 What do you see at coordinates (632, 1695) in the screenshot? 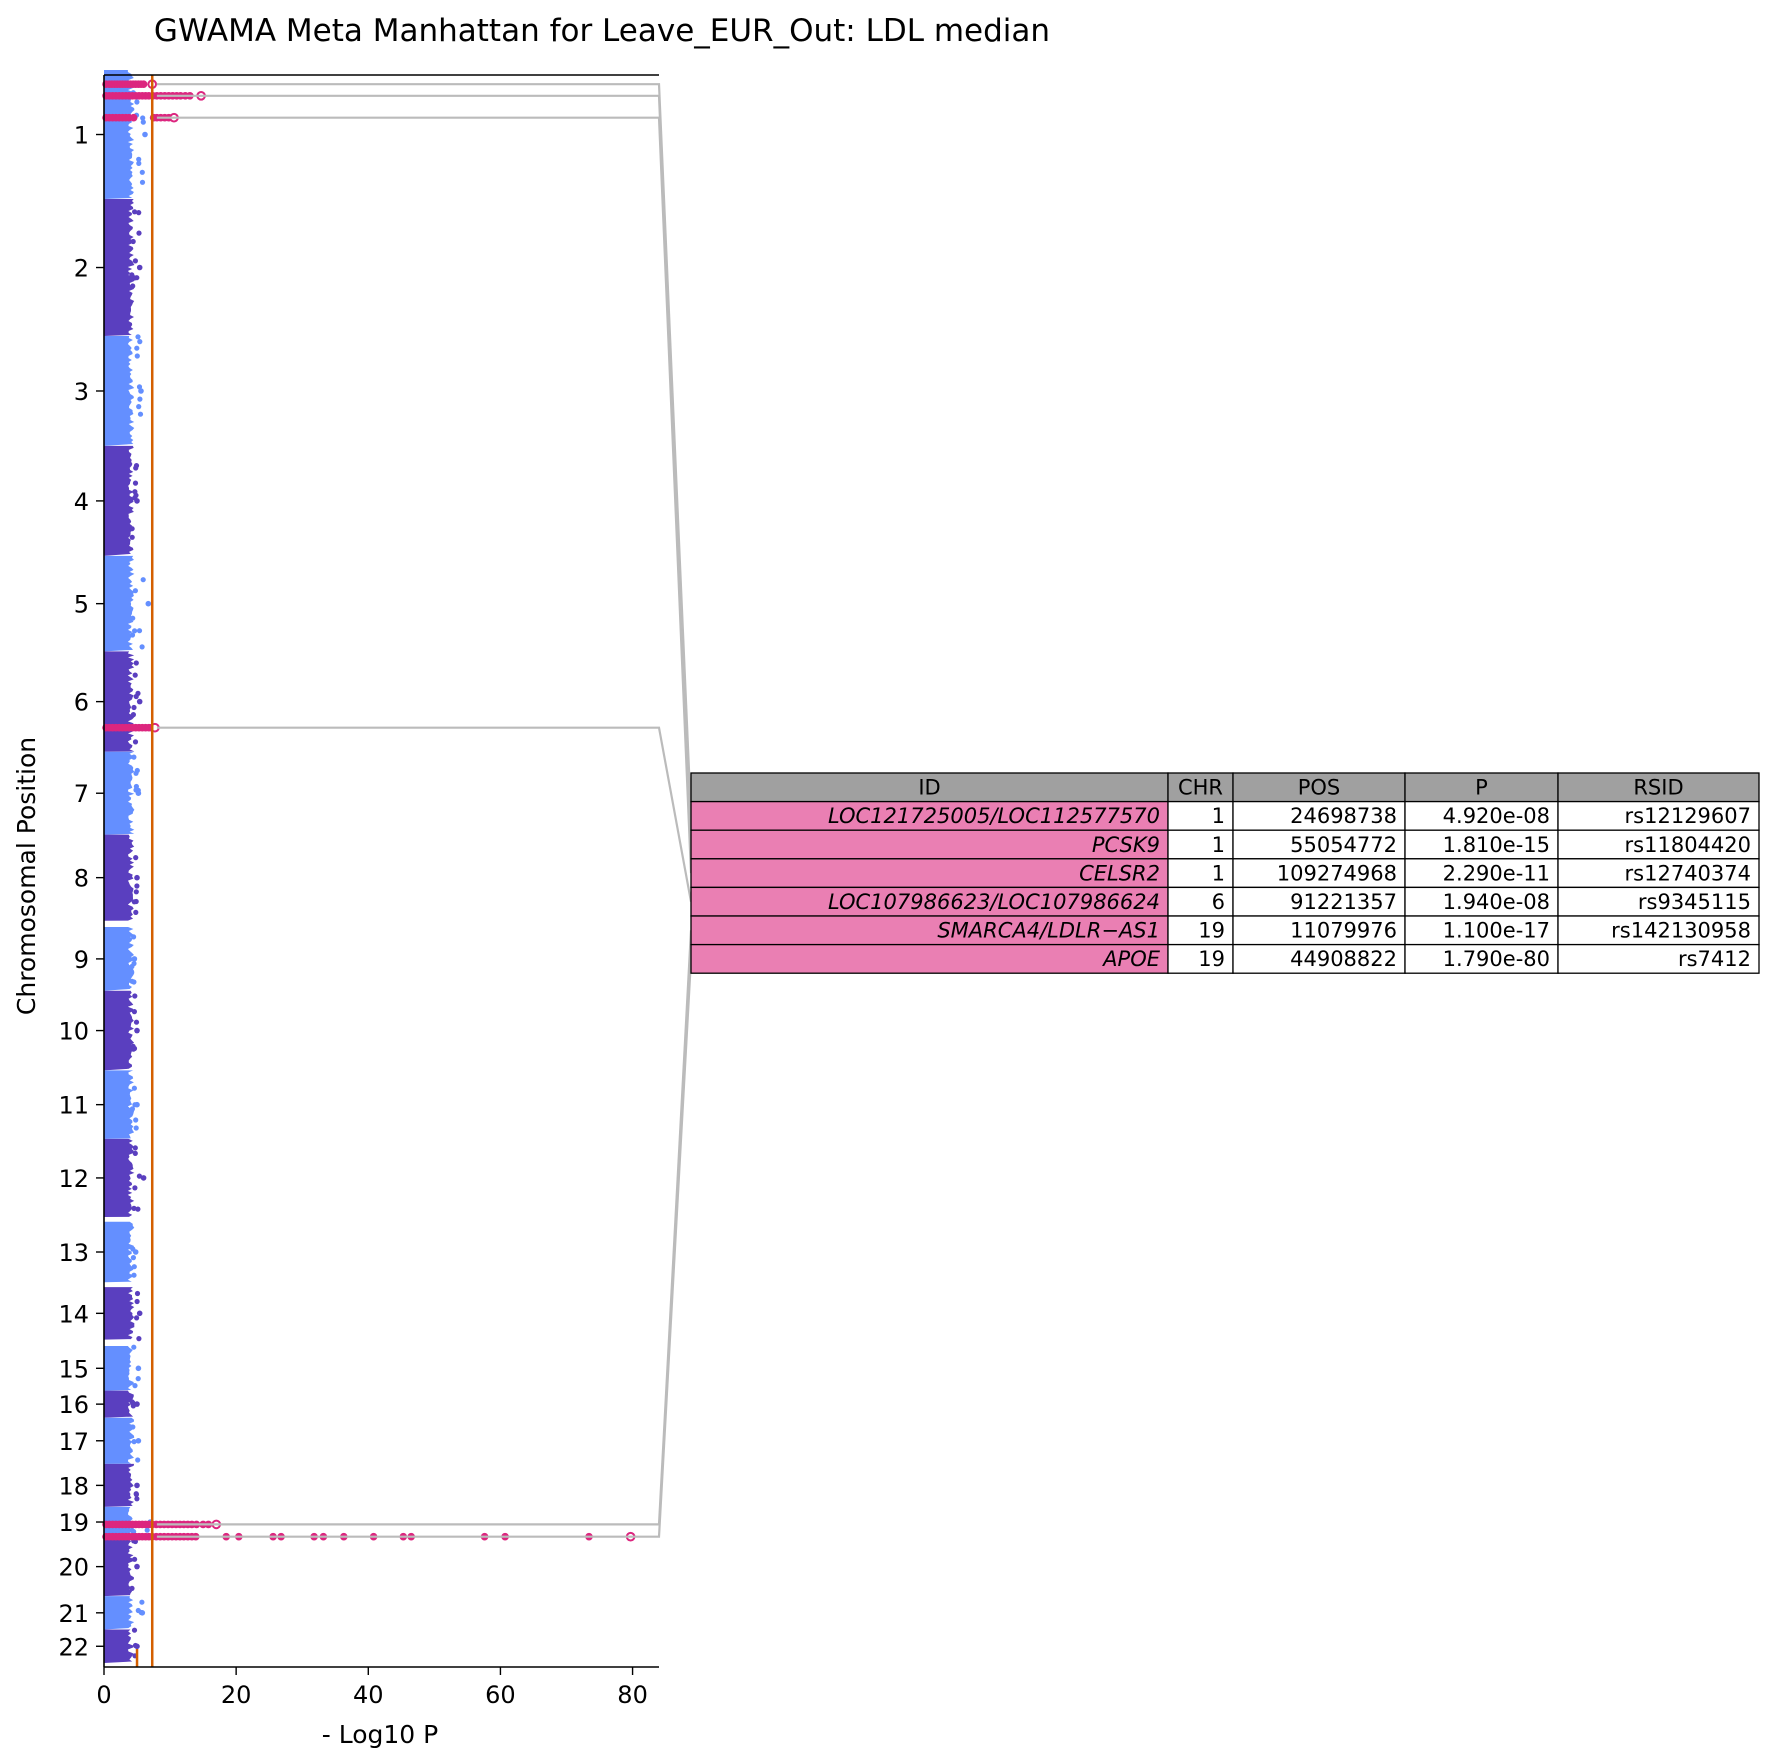
I see `x-tick-label: 80` at bounding box center [632, 1695].